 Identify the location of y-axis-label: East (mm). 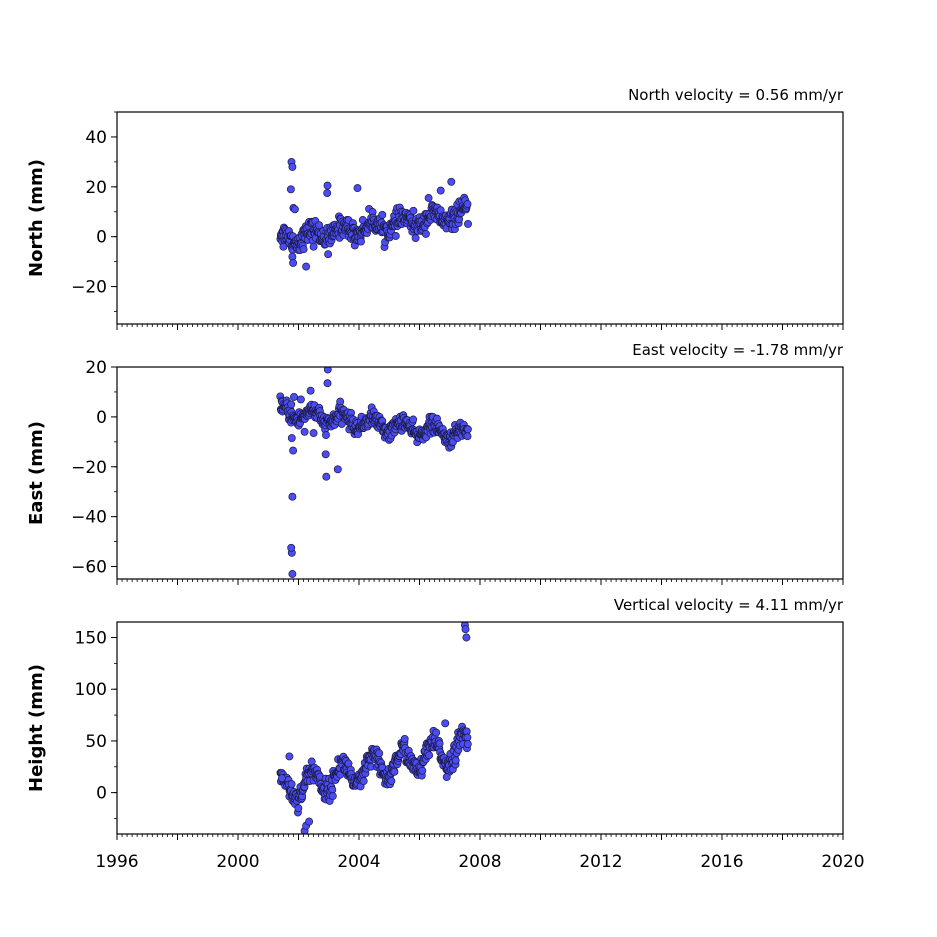
(36, 473).